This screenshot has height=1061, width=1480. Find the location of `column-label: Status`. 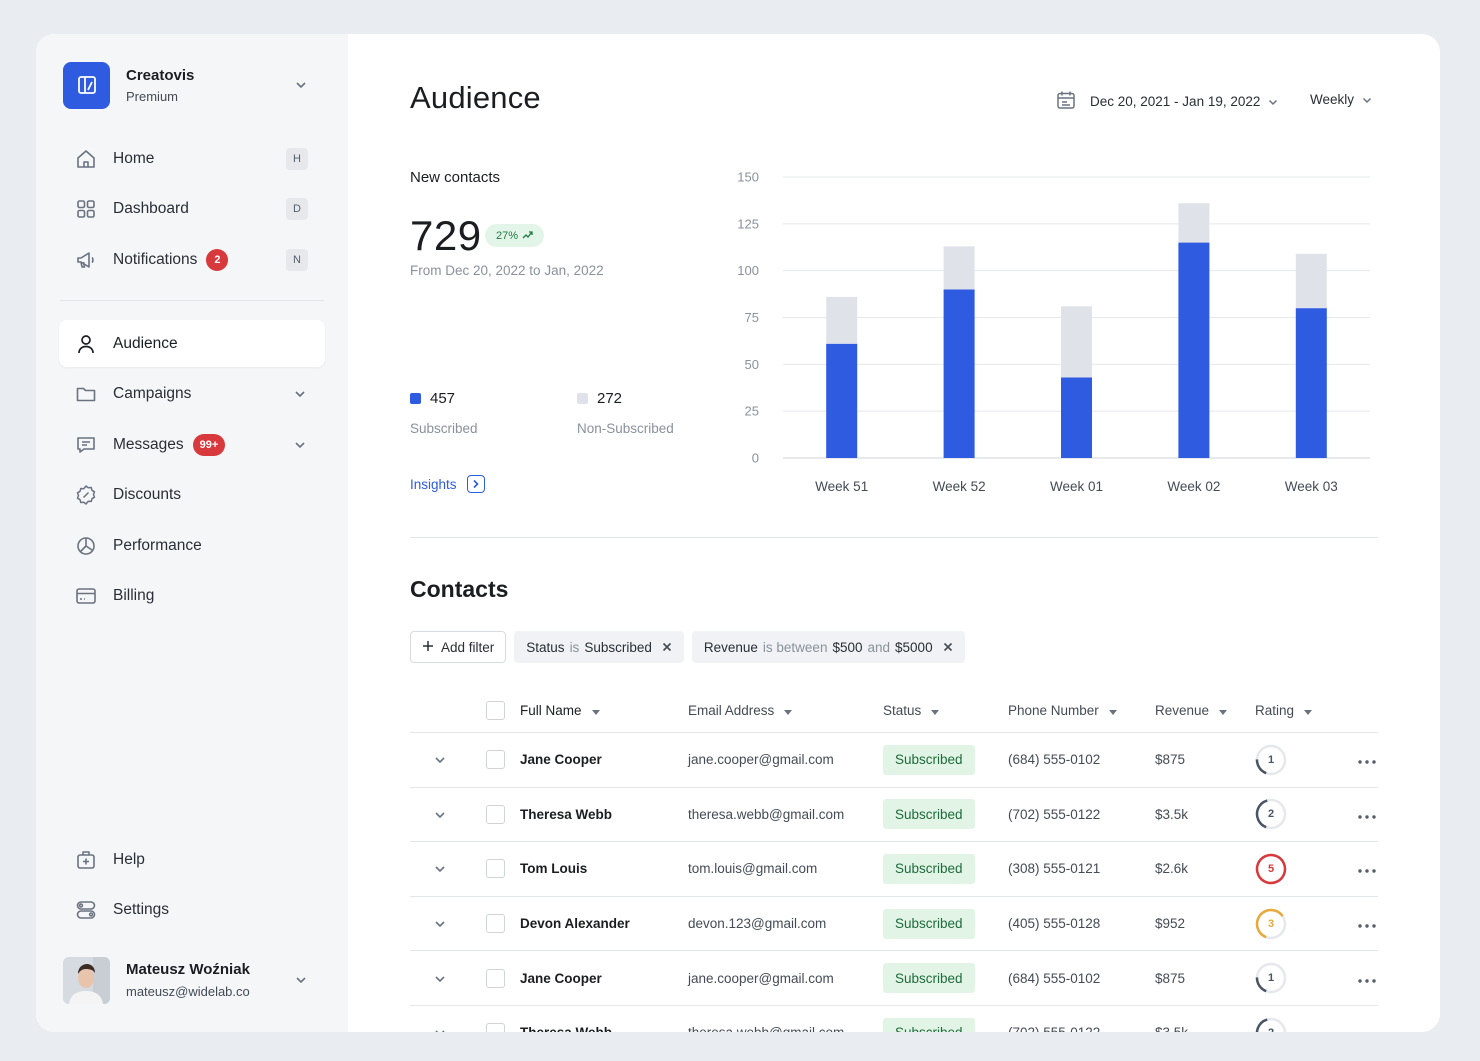

column-label: Status is located at coordinates (902, 710).